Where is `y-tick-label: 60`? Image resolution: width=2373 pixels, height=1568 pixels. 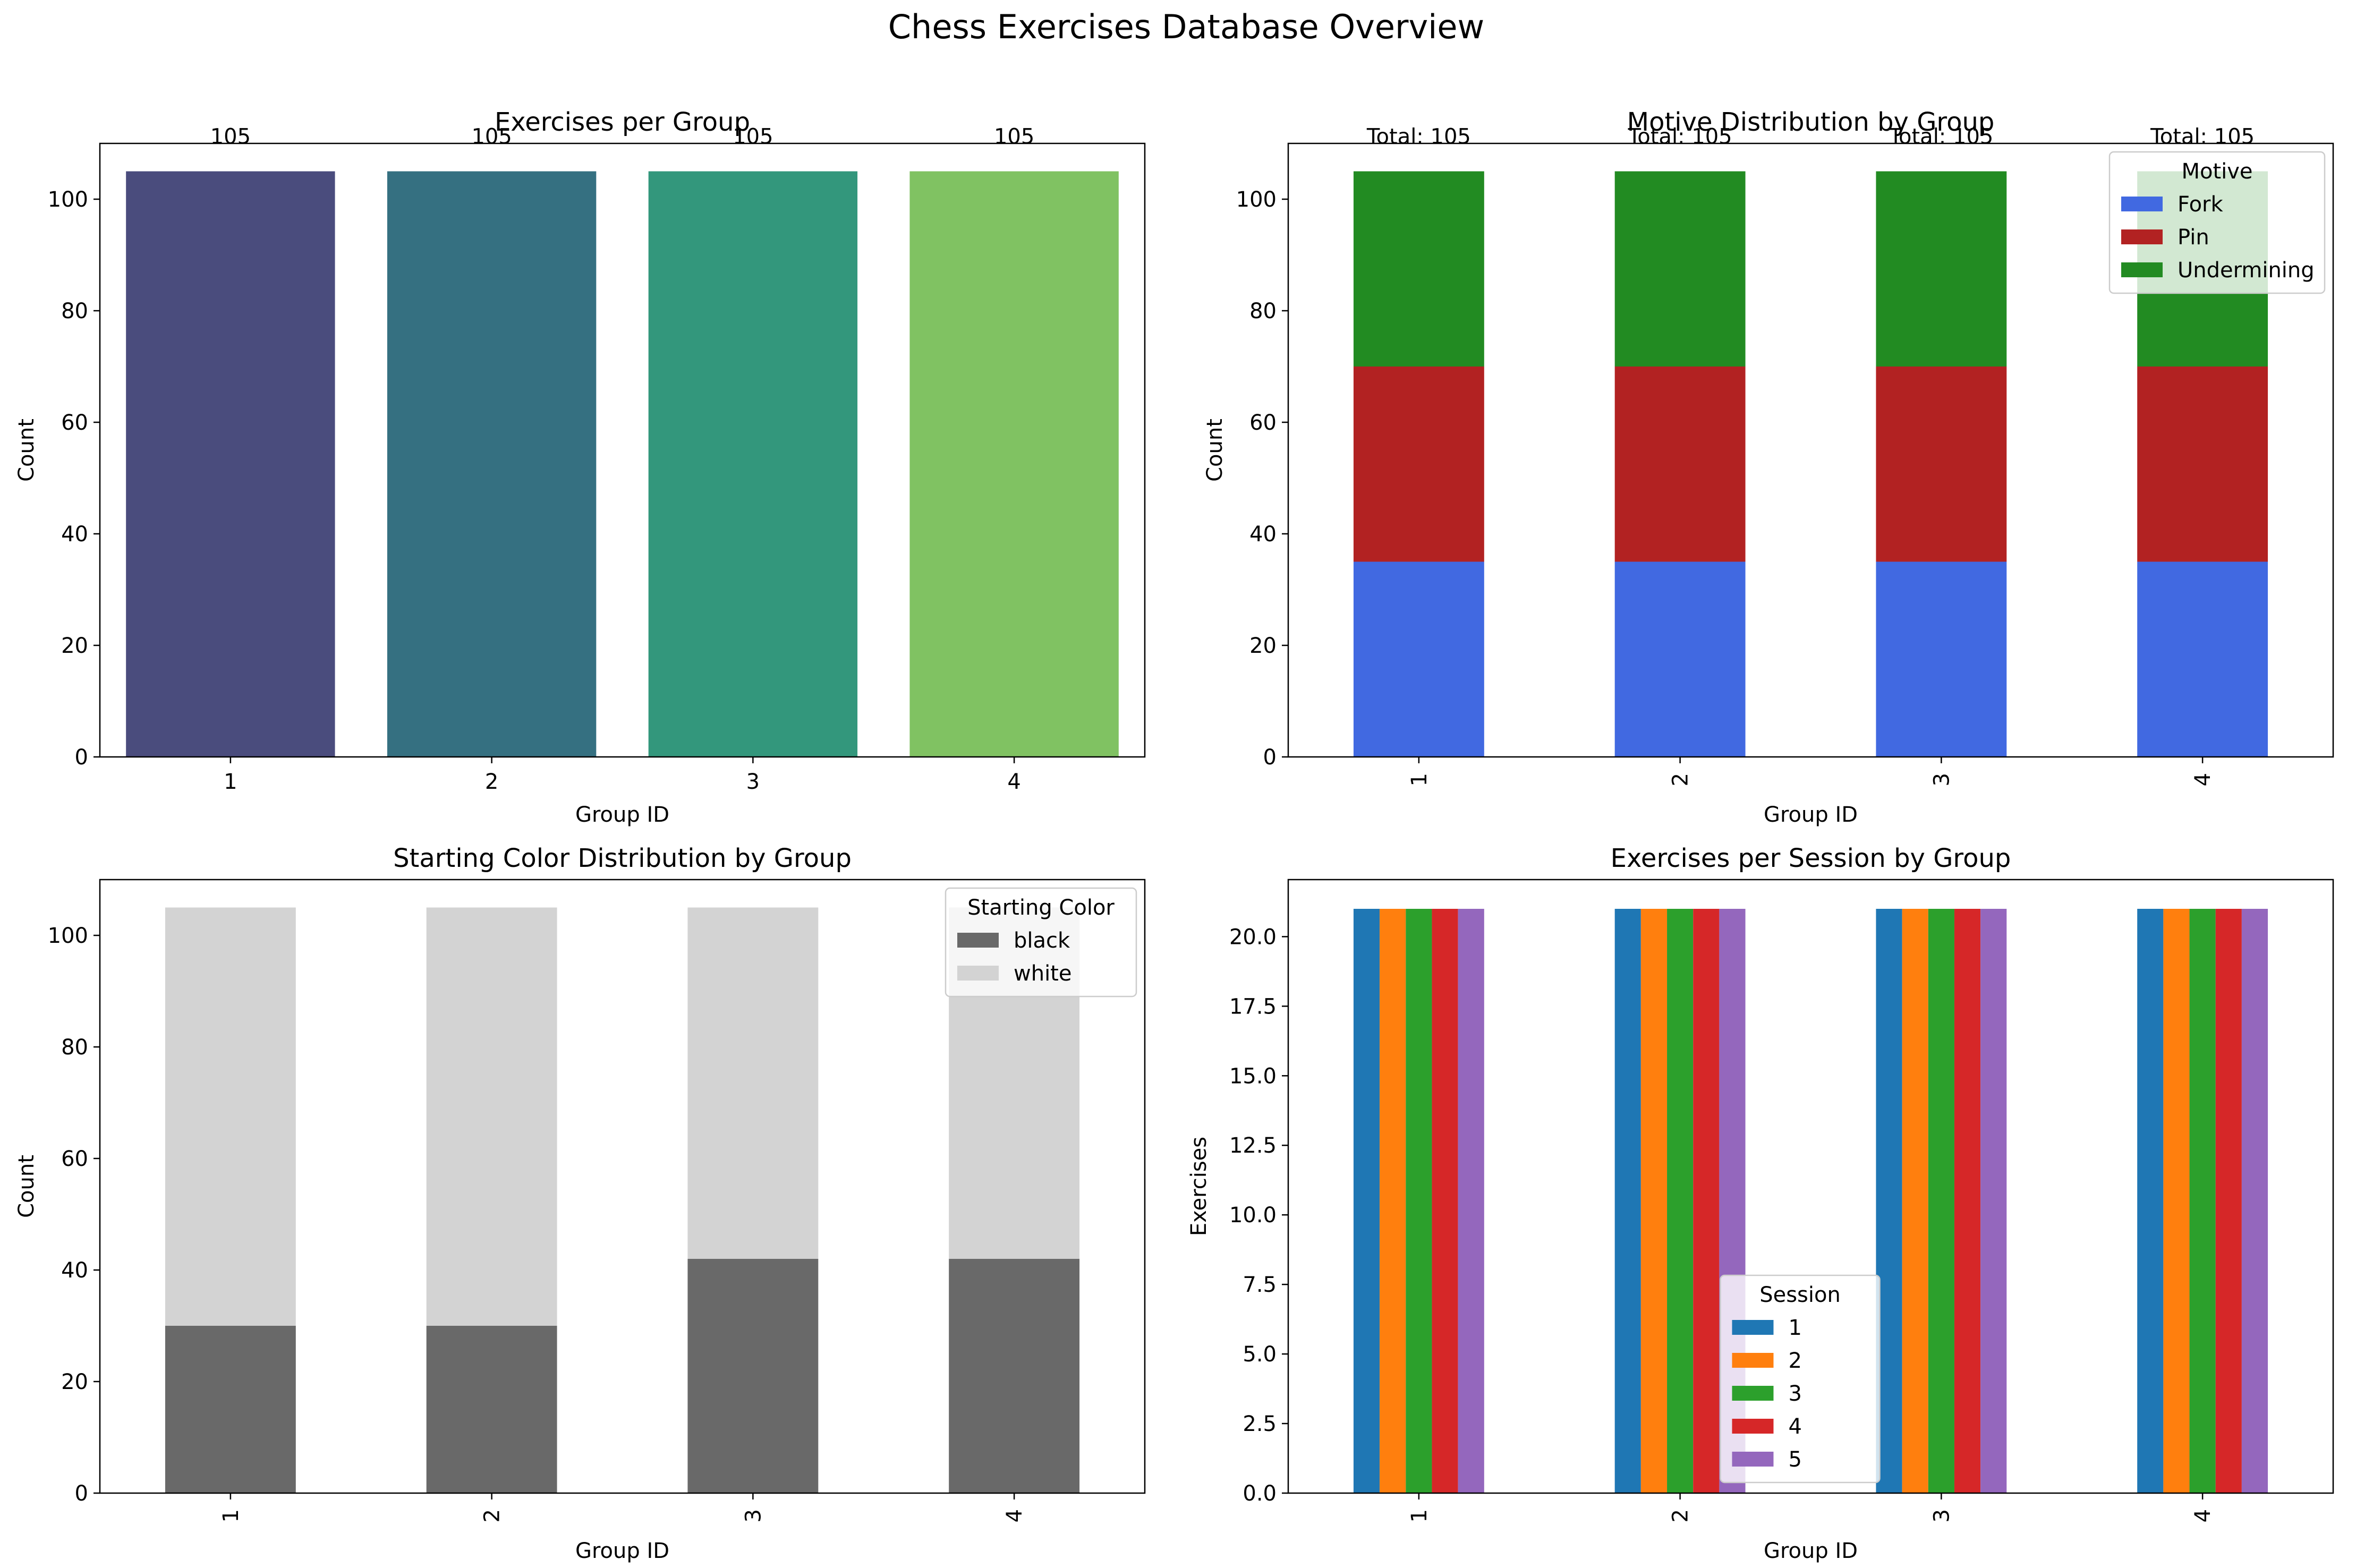
y-tick-label: 60 is located at coordinates (1263, 423).